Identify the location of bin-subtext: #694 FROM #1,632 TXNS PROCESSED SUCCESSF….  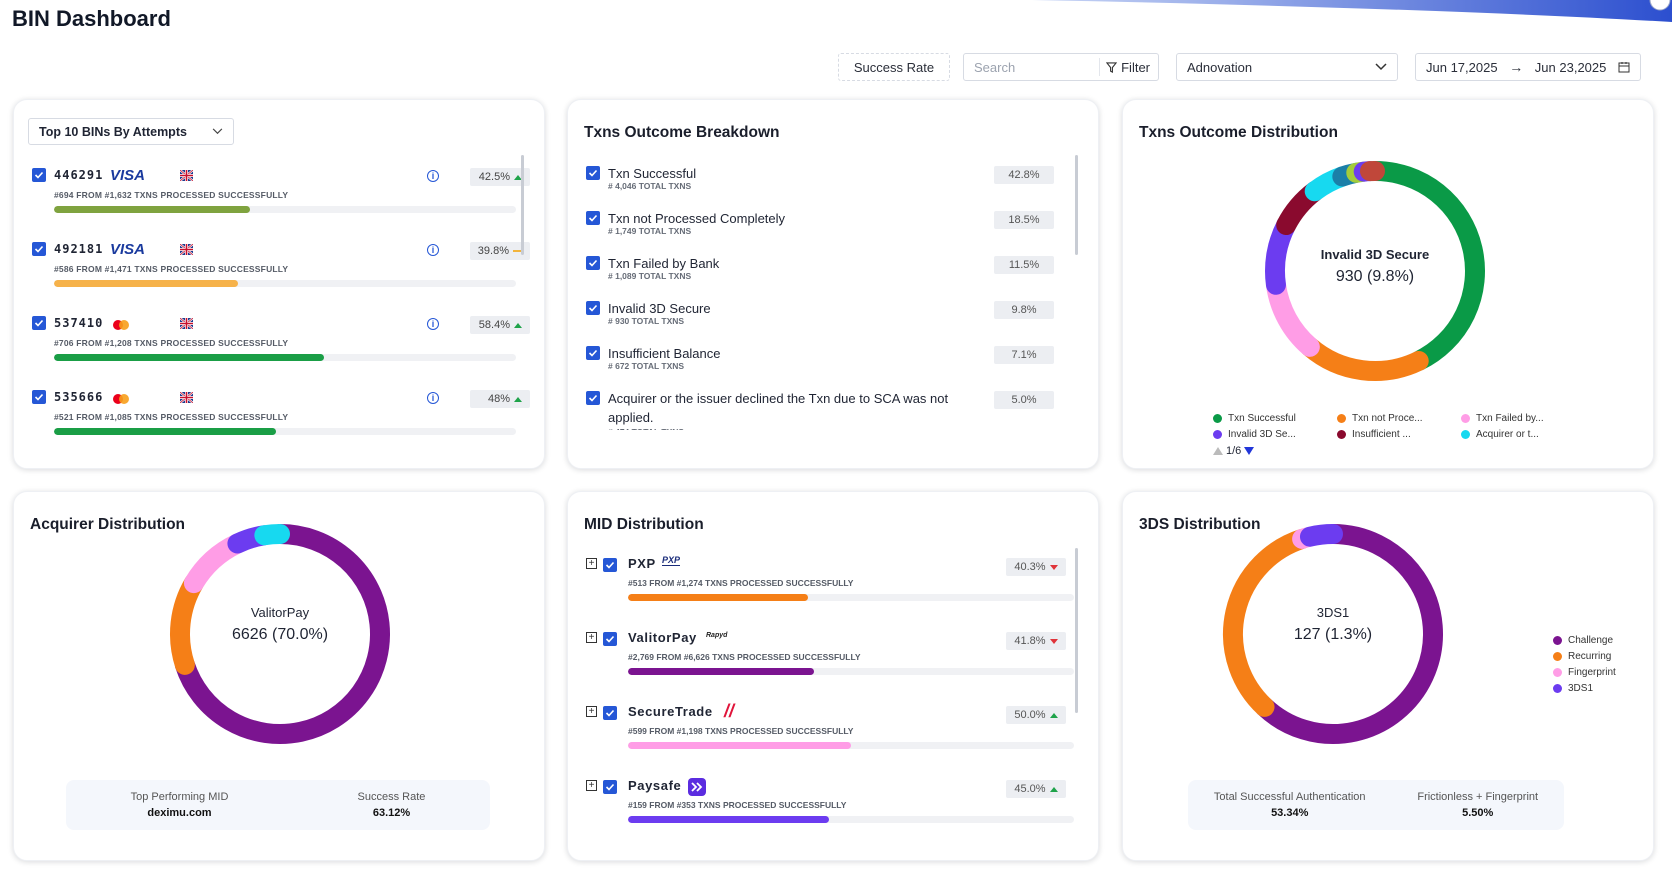
(171, 195).